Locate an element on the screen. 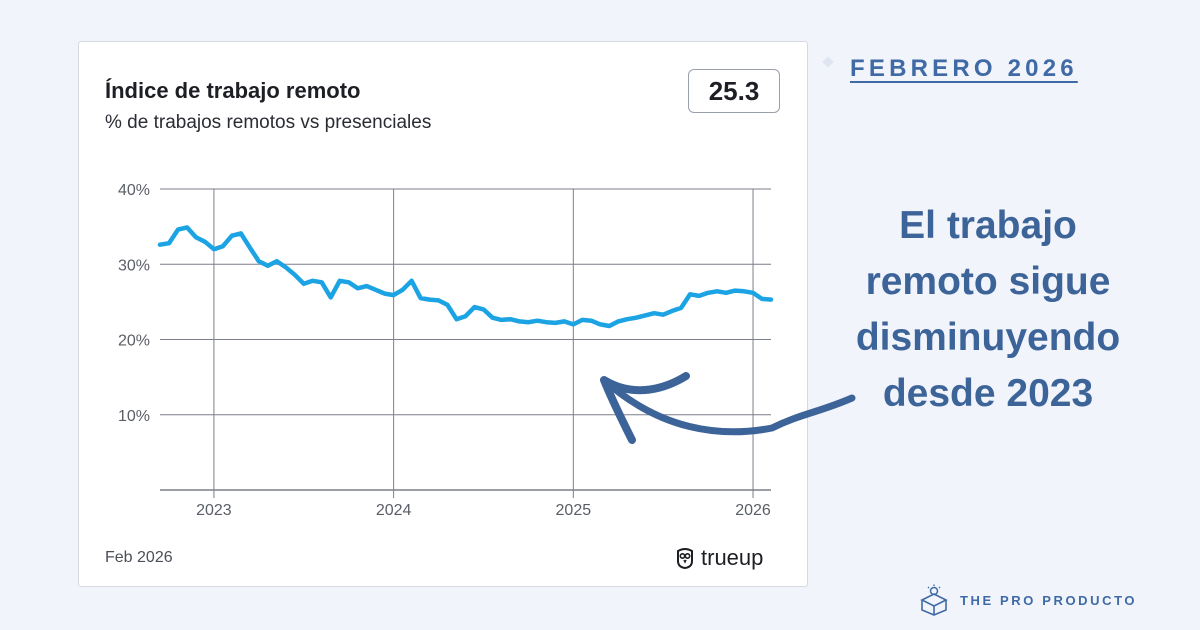 Image resolution: width=1200 pixels, height=630 pixels. y-tick-label: 20% is located at coordinates (134, 341).